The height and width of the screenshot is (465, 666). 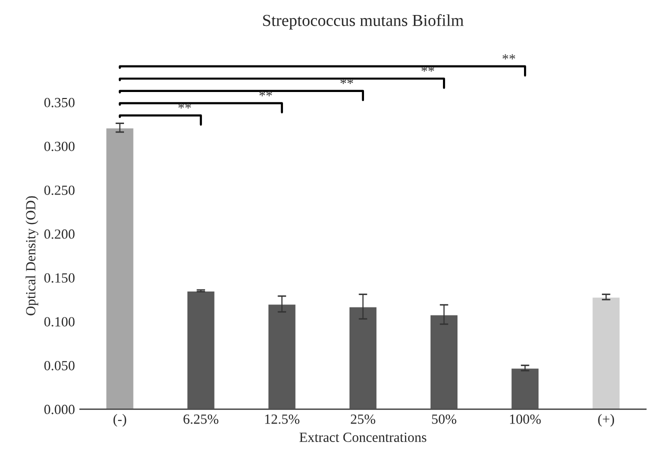 What do you see at coordinates (59, 365) in the screenshot?
I see `y-tick-label: 0.050` at bounding box center [59, 365].